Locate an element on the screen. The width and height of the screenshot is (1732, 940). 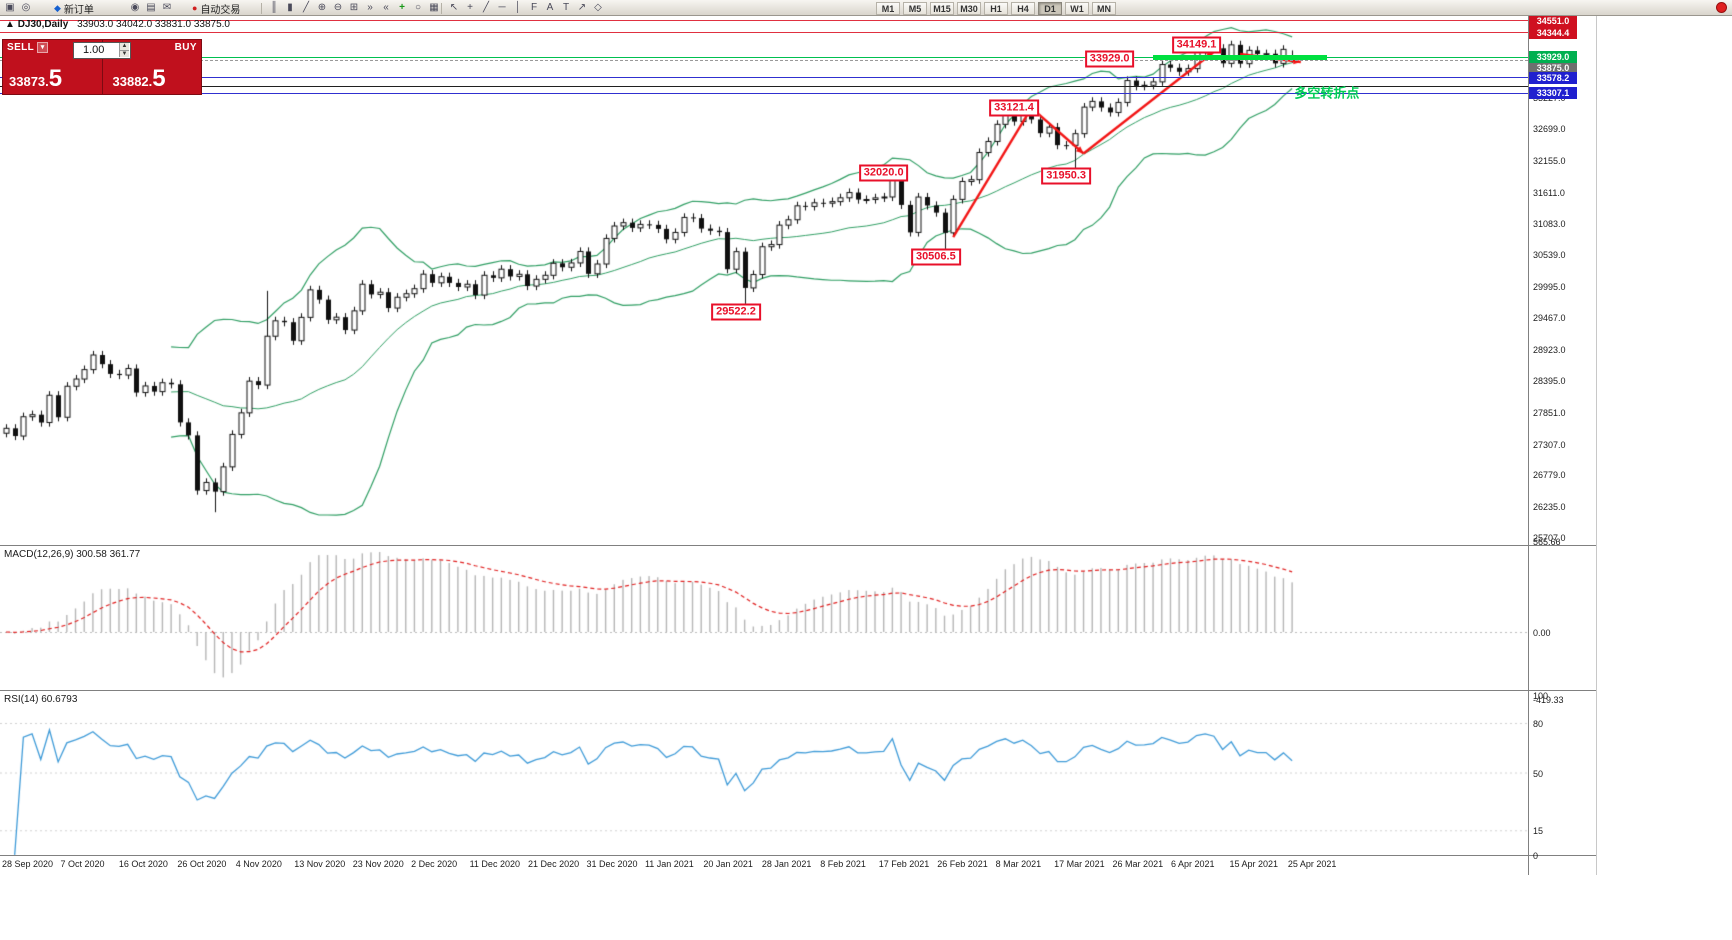
autotrading-button: ● 自动交易 is located at coordinates (216, 9).